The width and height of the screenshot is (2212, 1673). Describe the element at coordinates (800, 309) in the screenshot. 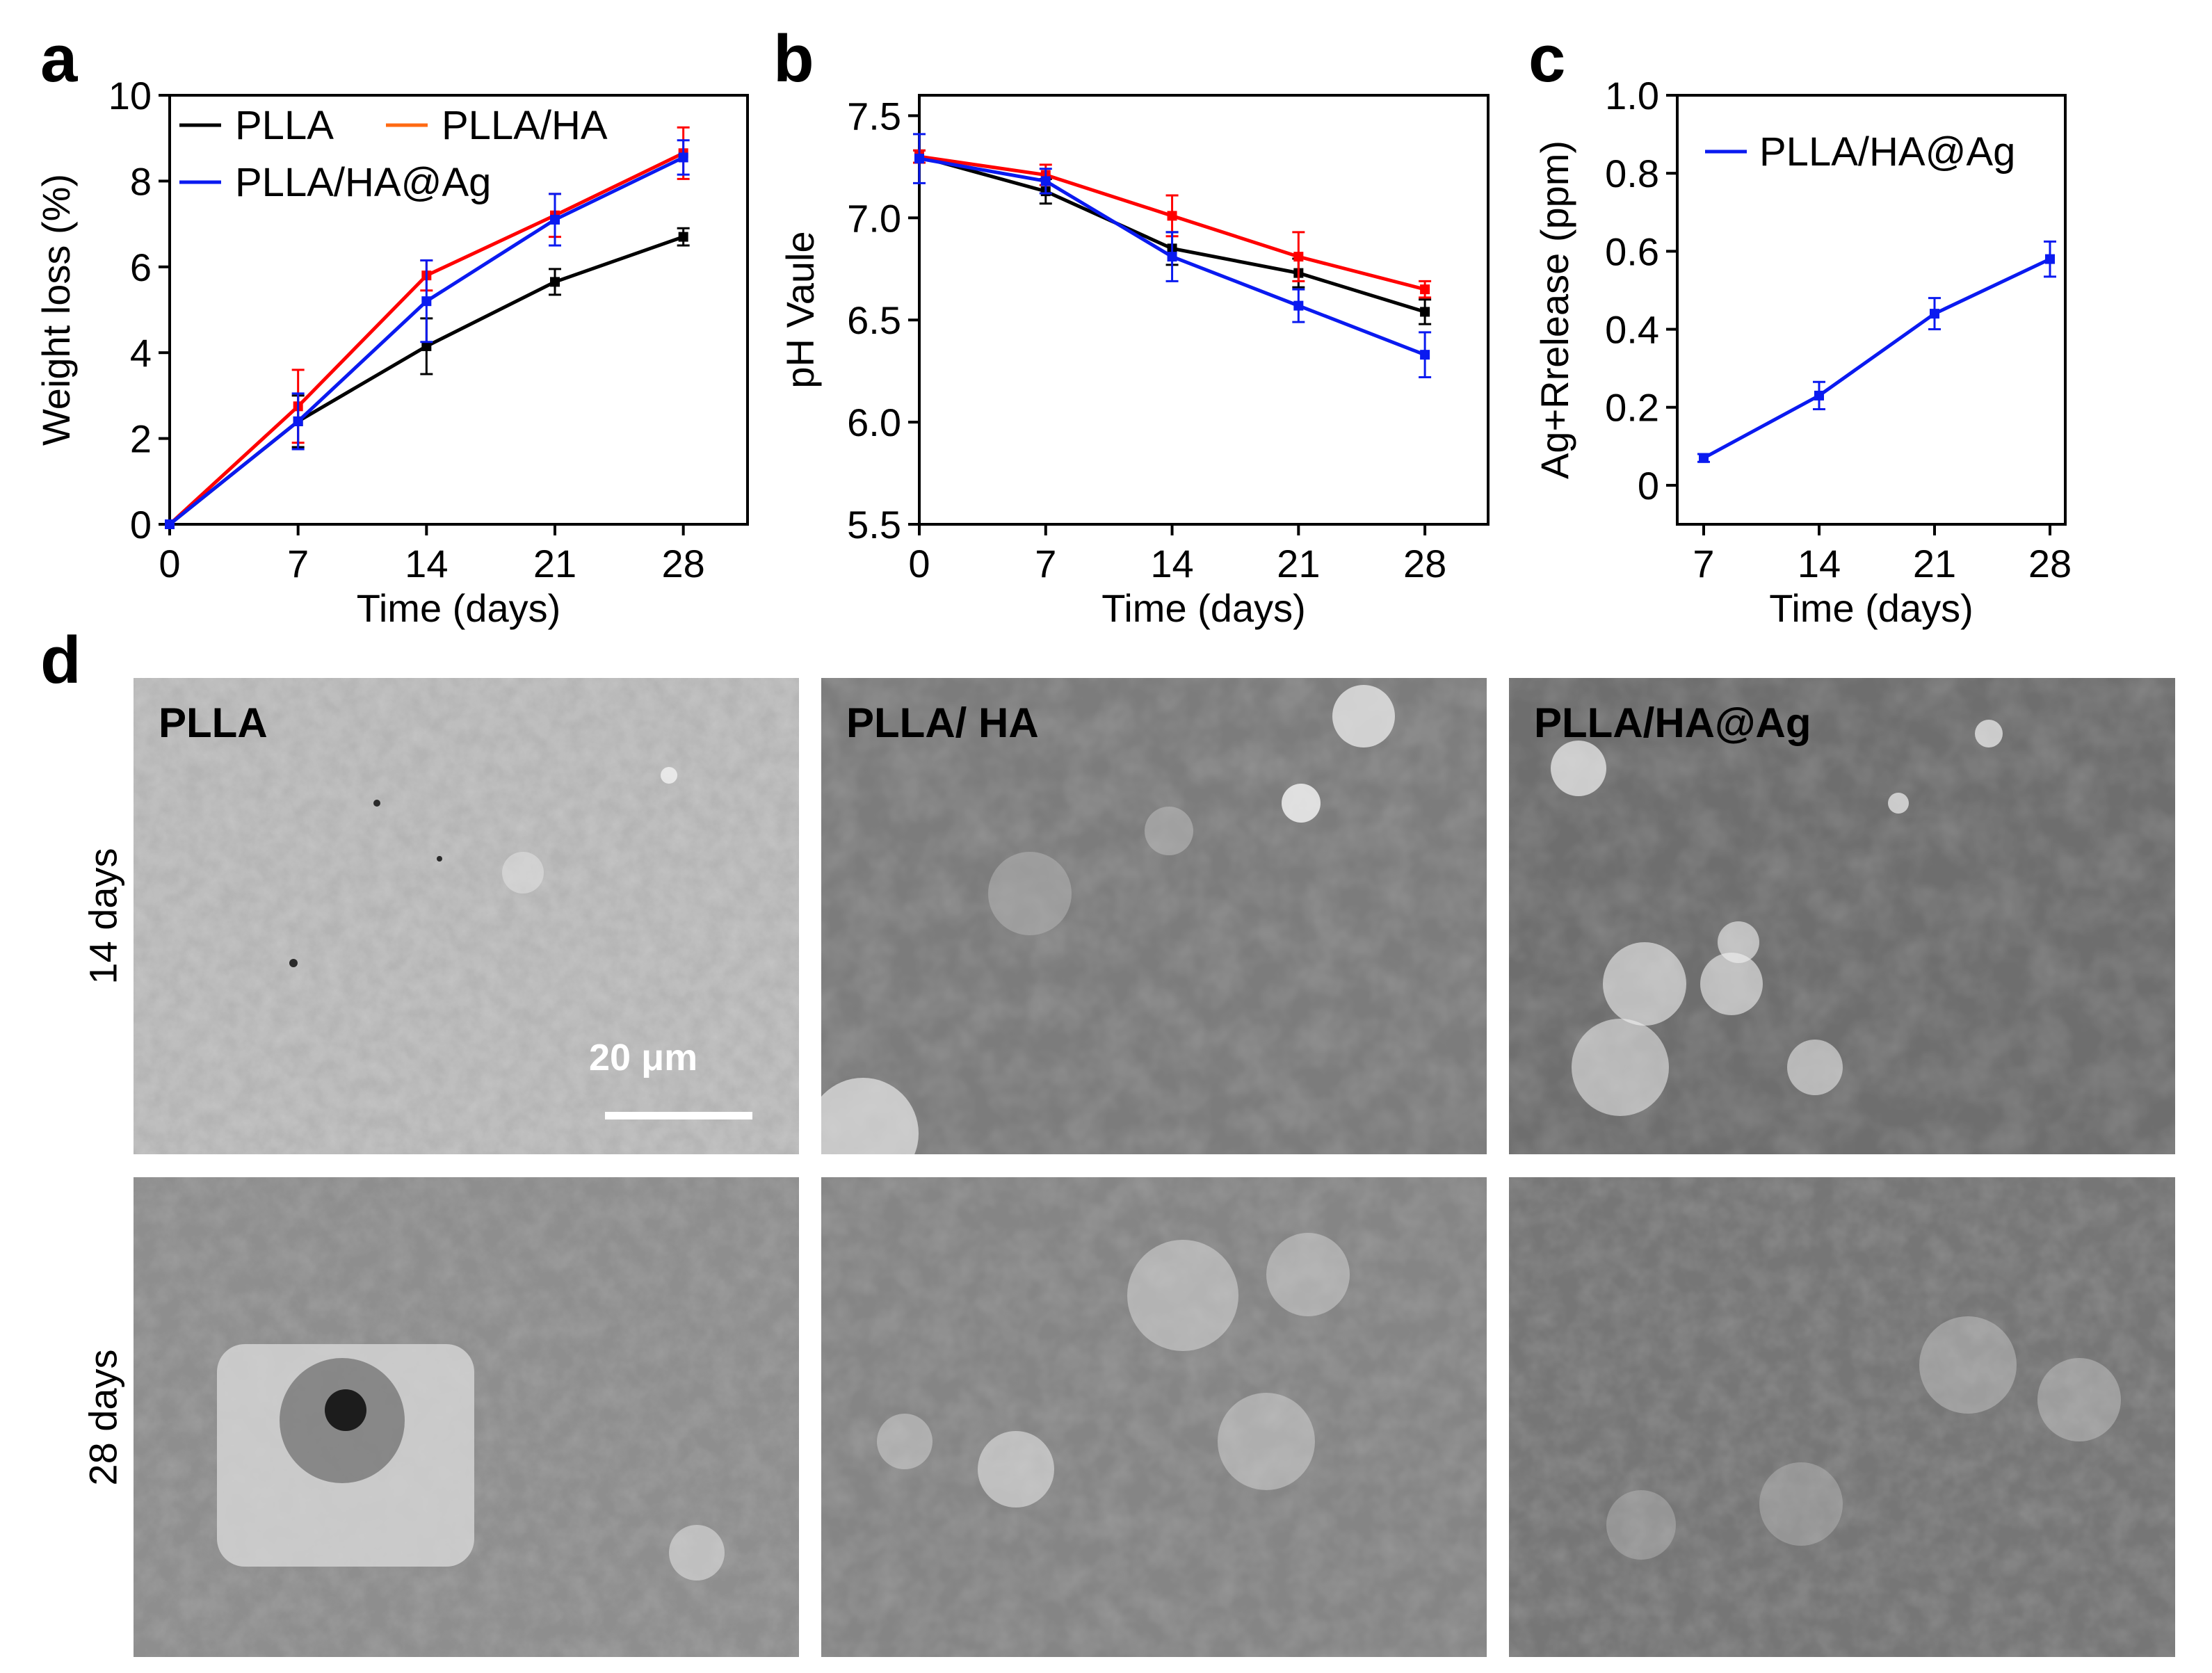

I see `y-axis-label: pH Vaule` at that location.